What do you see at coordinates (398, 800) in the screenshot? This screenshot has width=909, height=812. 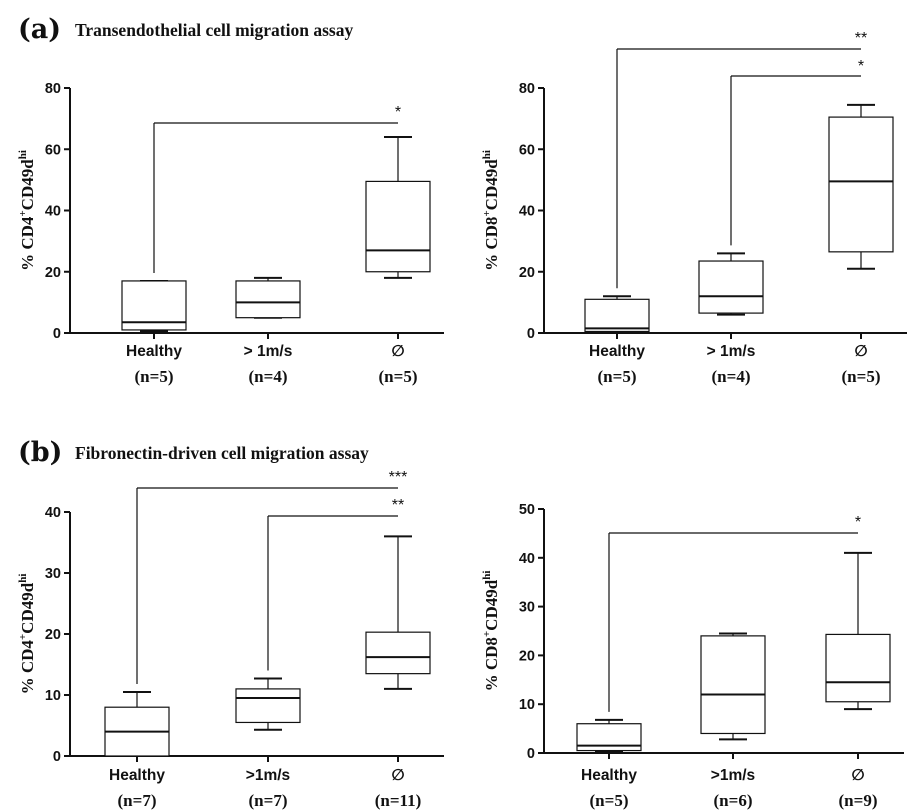 I see `n-label: (n=11)` at bounding box center [398, 800].